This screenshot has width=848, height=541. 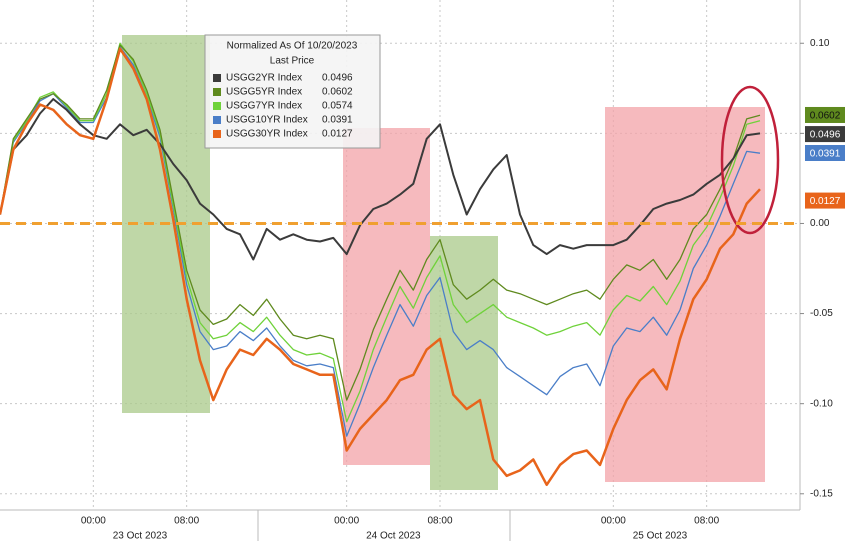 What do you see at coordinates (337, 78) in the screenshot?
I see `legend-value: 0.0496` at bounding box center [337, 78].